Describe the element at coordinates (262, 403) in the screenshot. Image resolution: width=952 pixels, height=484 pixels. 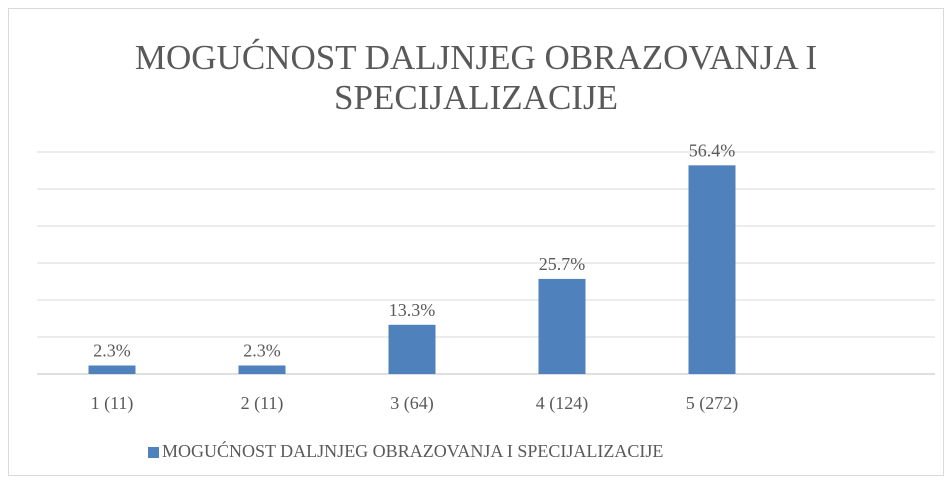
I see `x-tick-label: 2 (11)` at that location.